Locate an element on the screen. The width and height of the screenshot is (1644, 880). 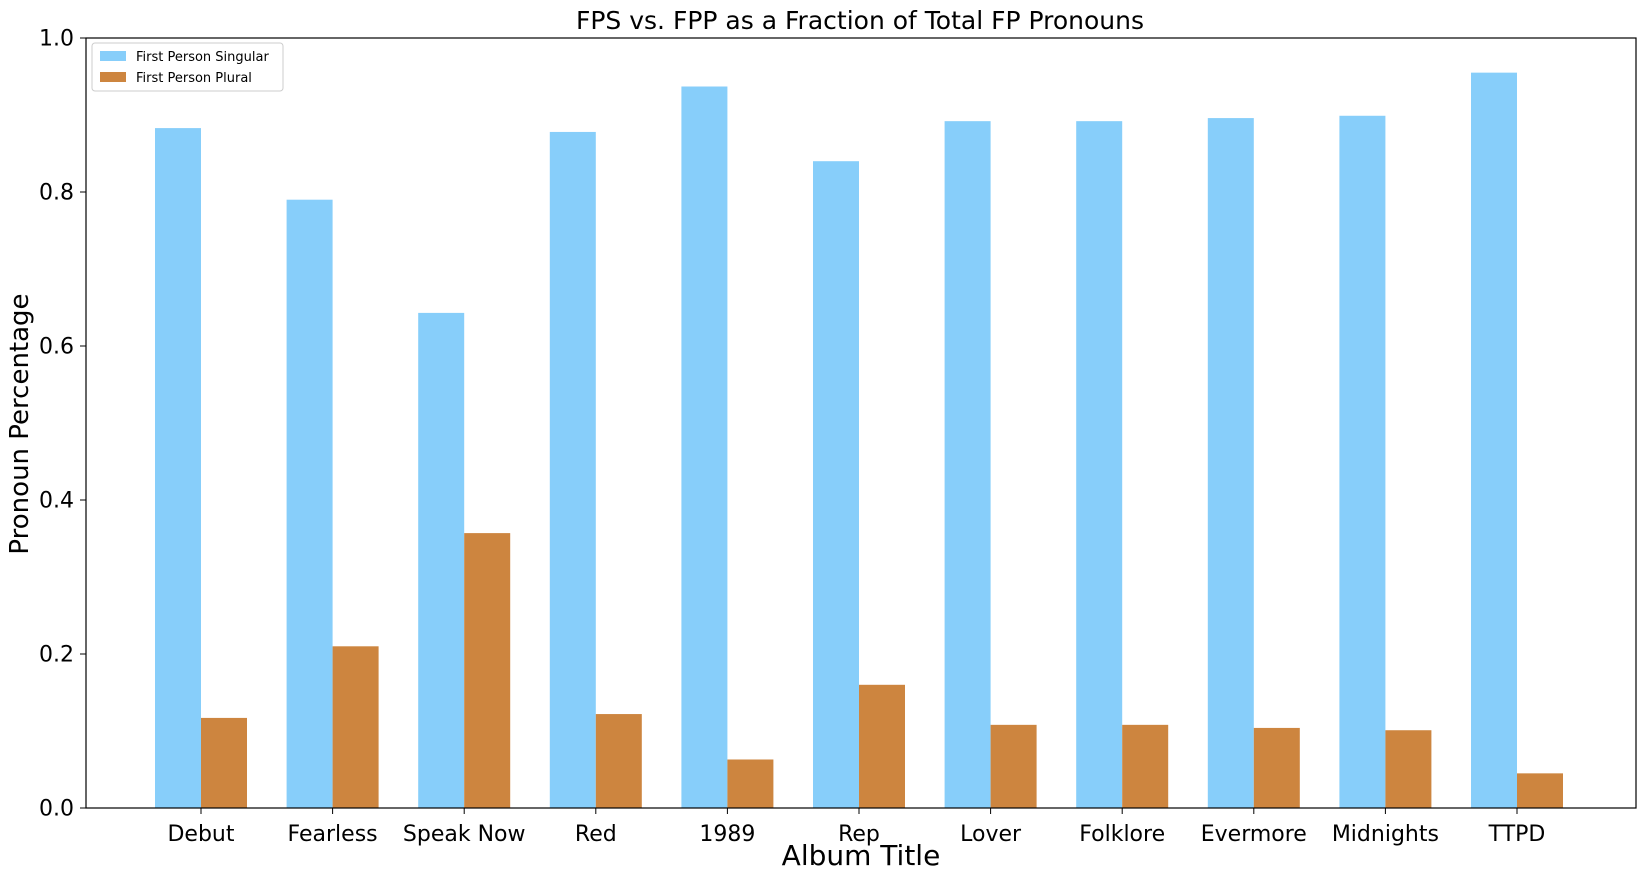
x-tick-label-3: Red is located at coordinates (596, 834).